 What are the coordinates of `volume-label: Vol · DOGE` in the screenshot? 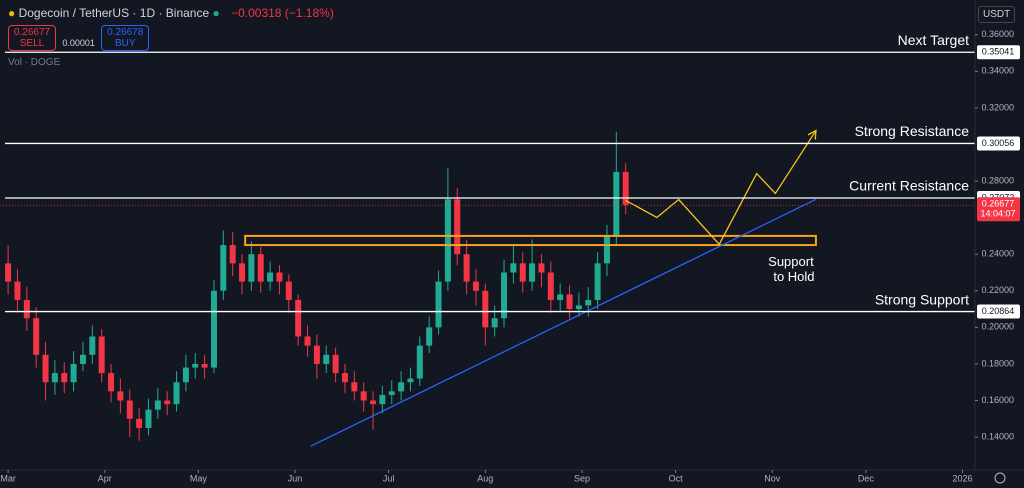 It's located at (34, 62).